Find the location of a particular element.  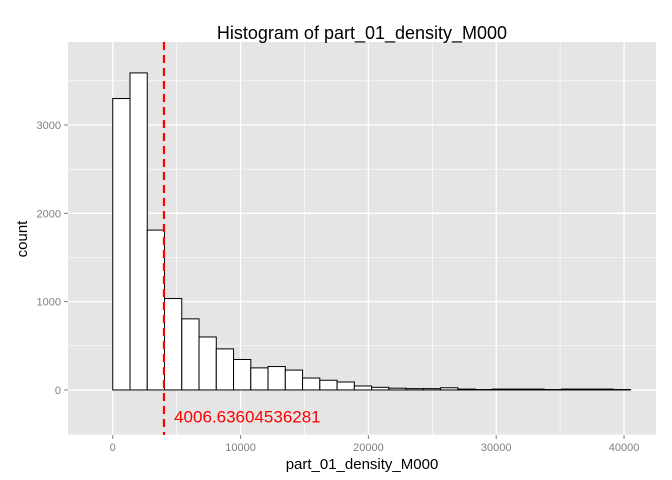

y-tick-label: 3000 is located at coordinates (49, 126).